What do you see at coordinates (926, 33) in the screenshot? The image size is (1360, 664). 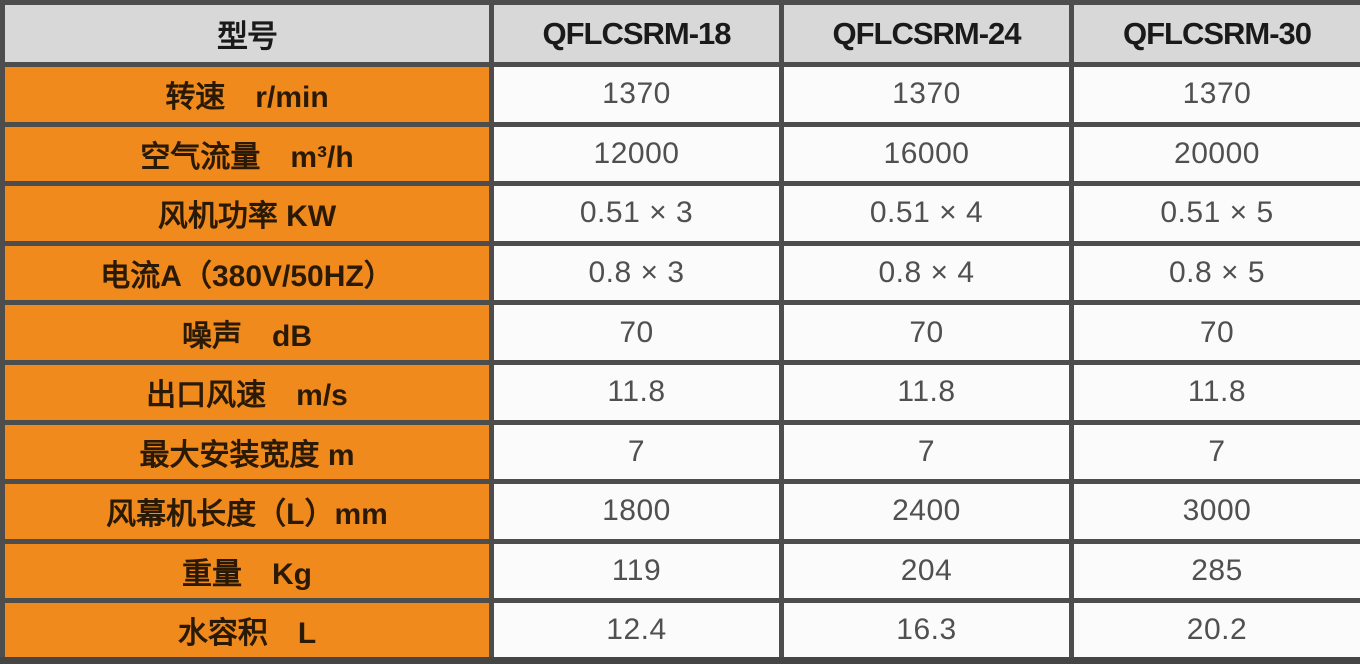 I see `header-cell-model-2: QFLCSRM-24` at bounding box center [926, 33].